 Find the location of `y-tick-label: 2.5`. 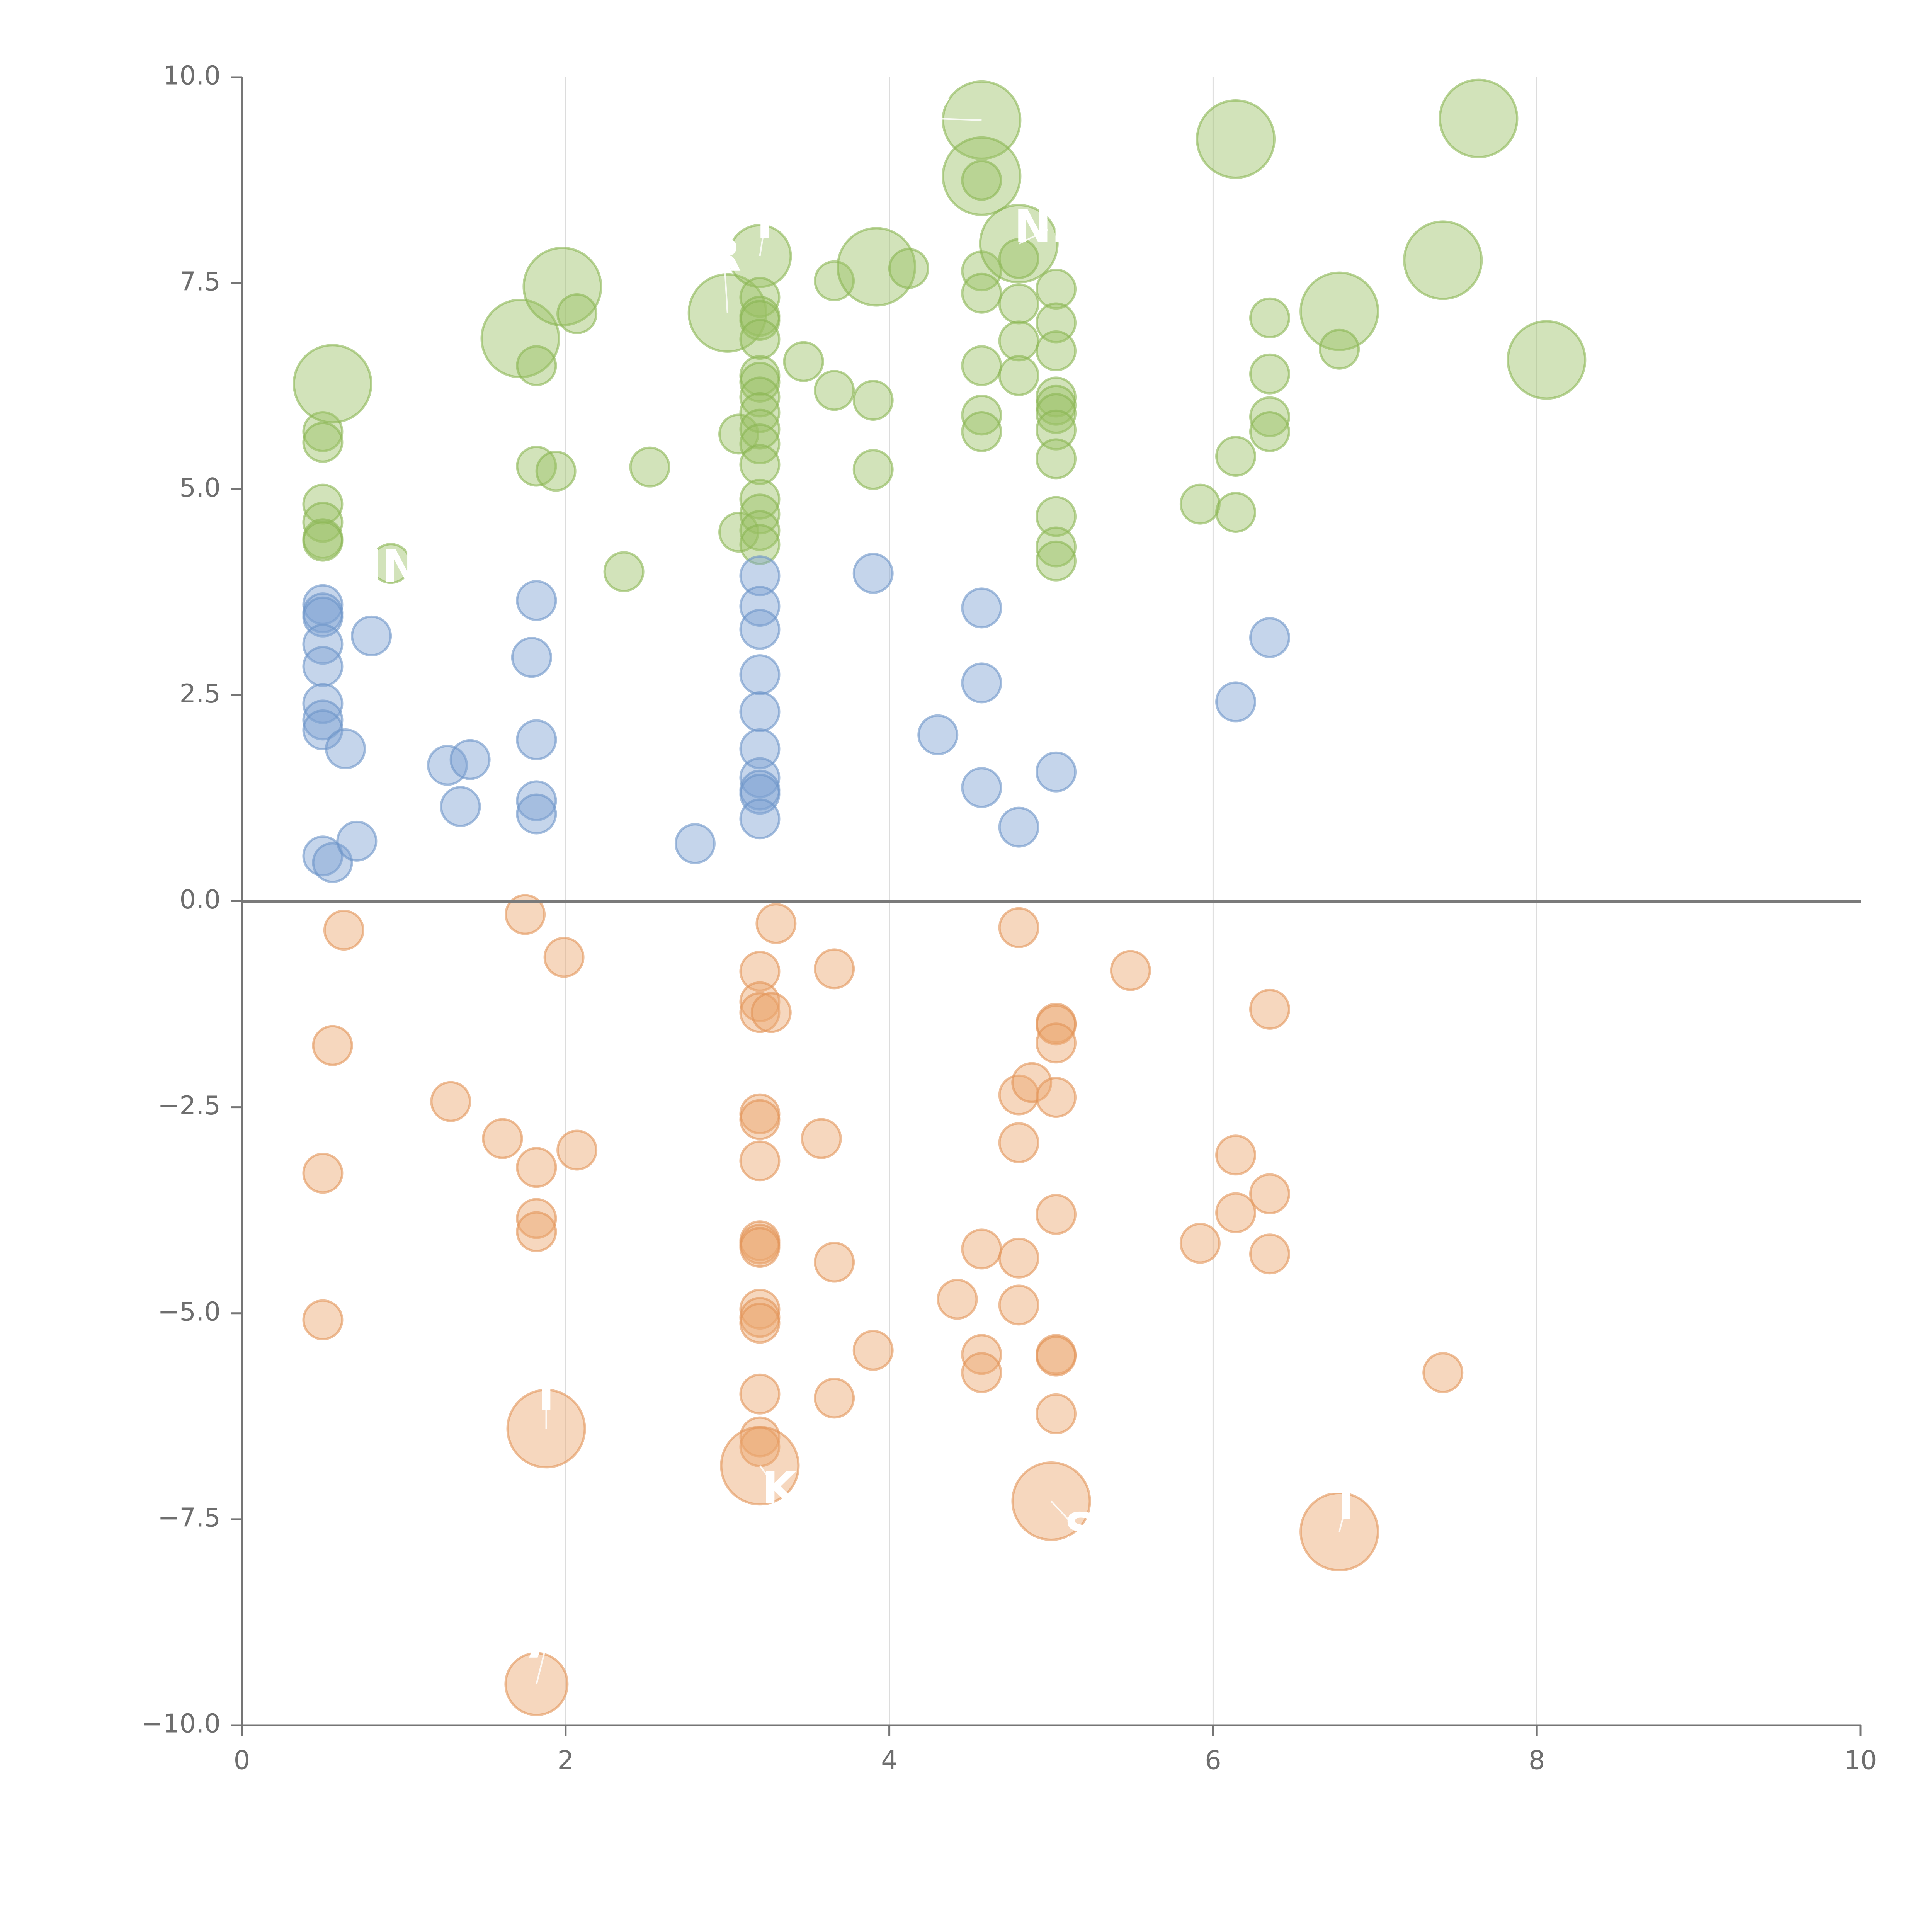

y-tick-label: 2.5 is located at coordinates (200, 694).